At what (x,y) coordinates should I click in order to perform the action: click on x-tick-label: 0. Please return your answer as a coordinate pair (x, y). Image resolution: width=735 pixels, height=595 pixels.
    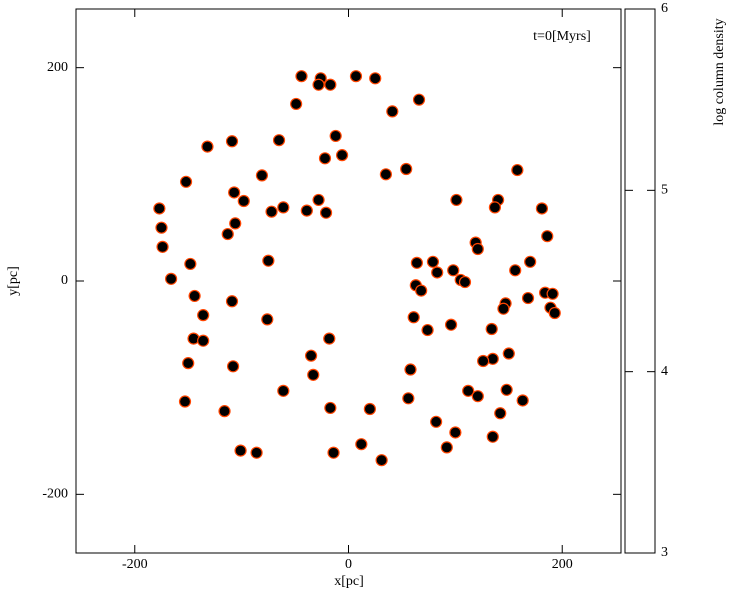
    Looking at the image, I should click on (348, 564).